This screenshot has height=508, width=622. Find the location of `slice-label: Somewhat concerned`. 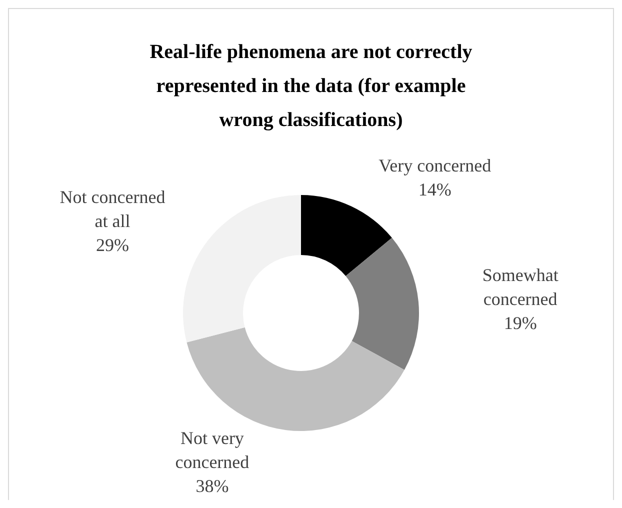

slice-label: Somewhat concerned is located at coordinates (520, 286).